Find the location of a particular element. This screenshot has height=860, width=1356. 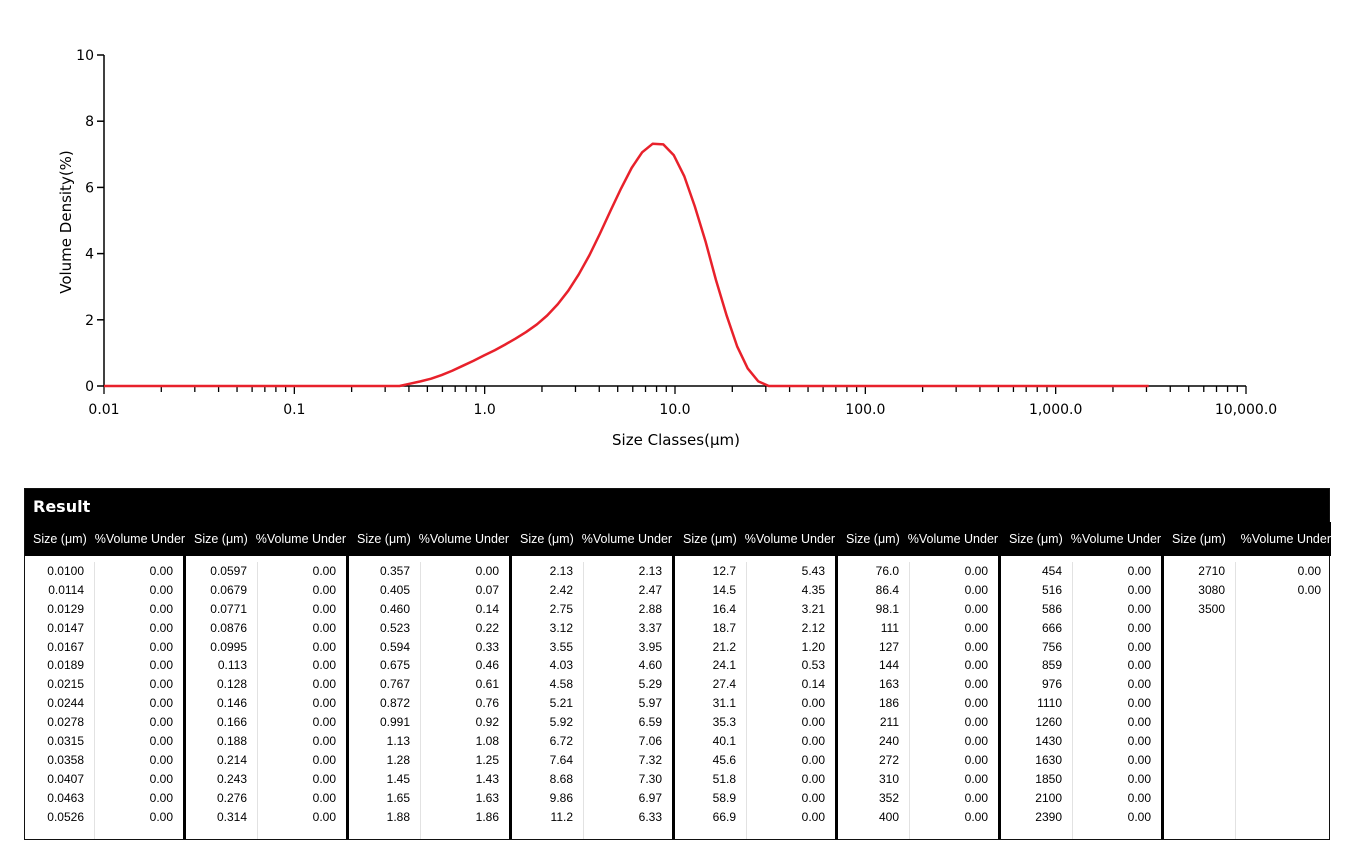

volume-cell: 5.97 is located at coordinates (650, 703).